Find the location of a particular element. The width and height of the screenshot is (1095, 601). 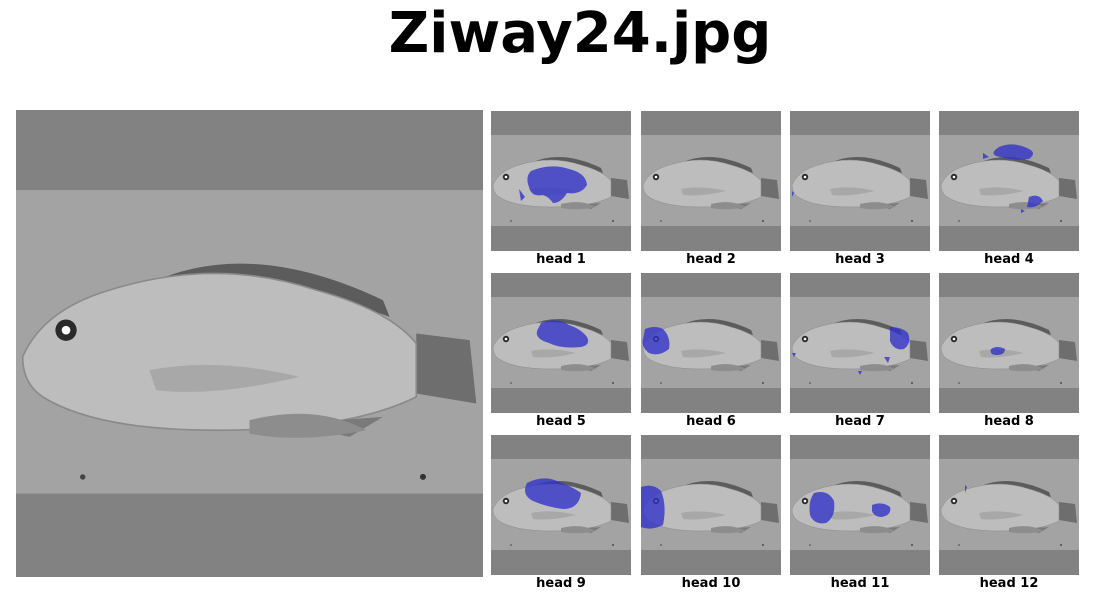

figure-title: Ziway24.jpg is located at coordinates (580, 33).